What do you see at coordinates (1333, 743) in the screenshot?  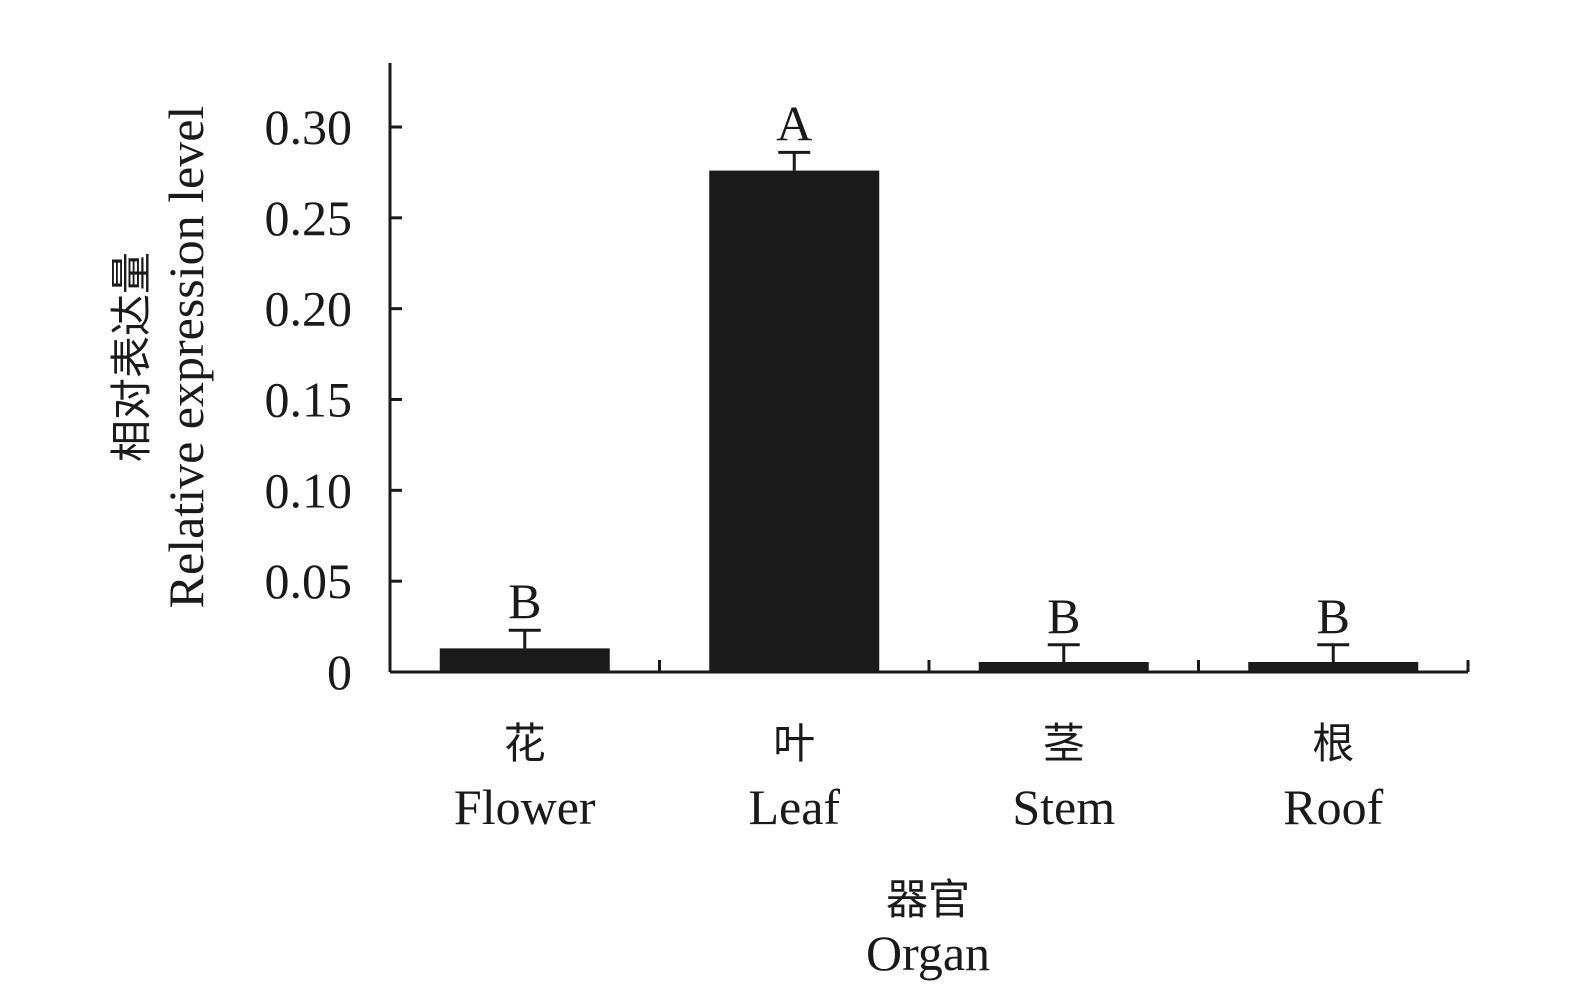 I see `x-tick-label-cn: 根` at bounding box center [1333, 743].